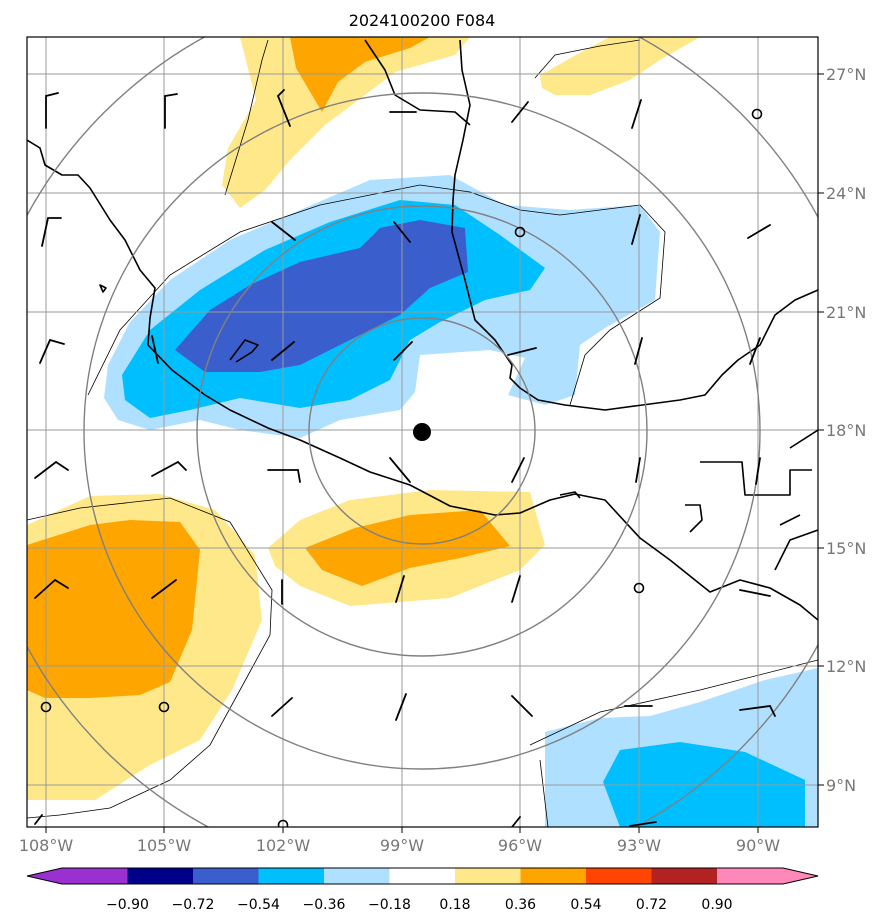  Describe the element at coordinates (639, 845) in the screenshot. I see `lon-label: 93°W` at that location.